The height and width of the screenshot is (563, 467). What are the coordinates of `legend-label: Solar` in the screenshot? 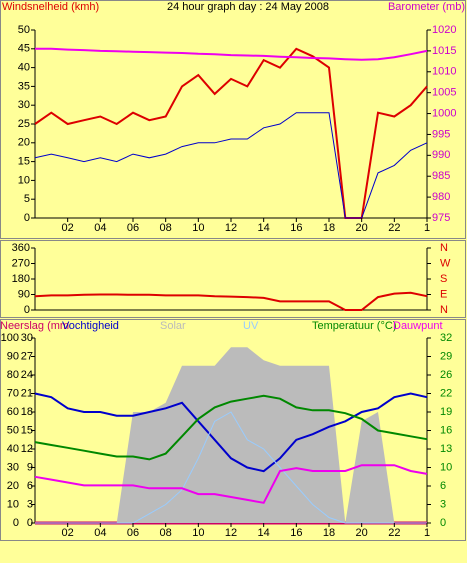 It's located at (173, 326).